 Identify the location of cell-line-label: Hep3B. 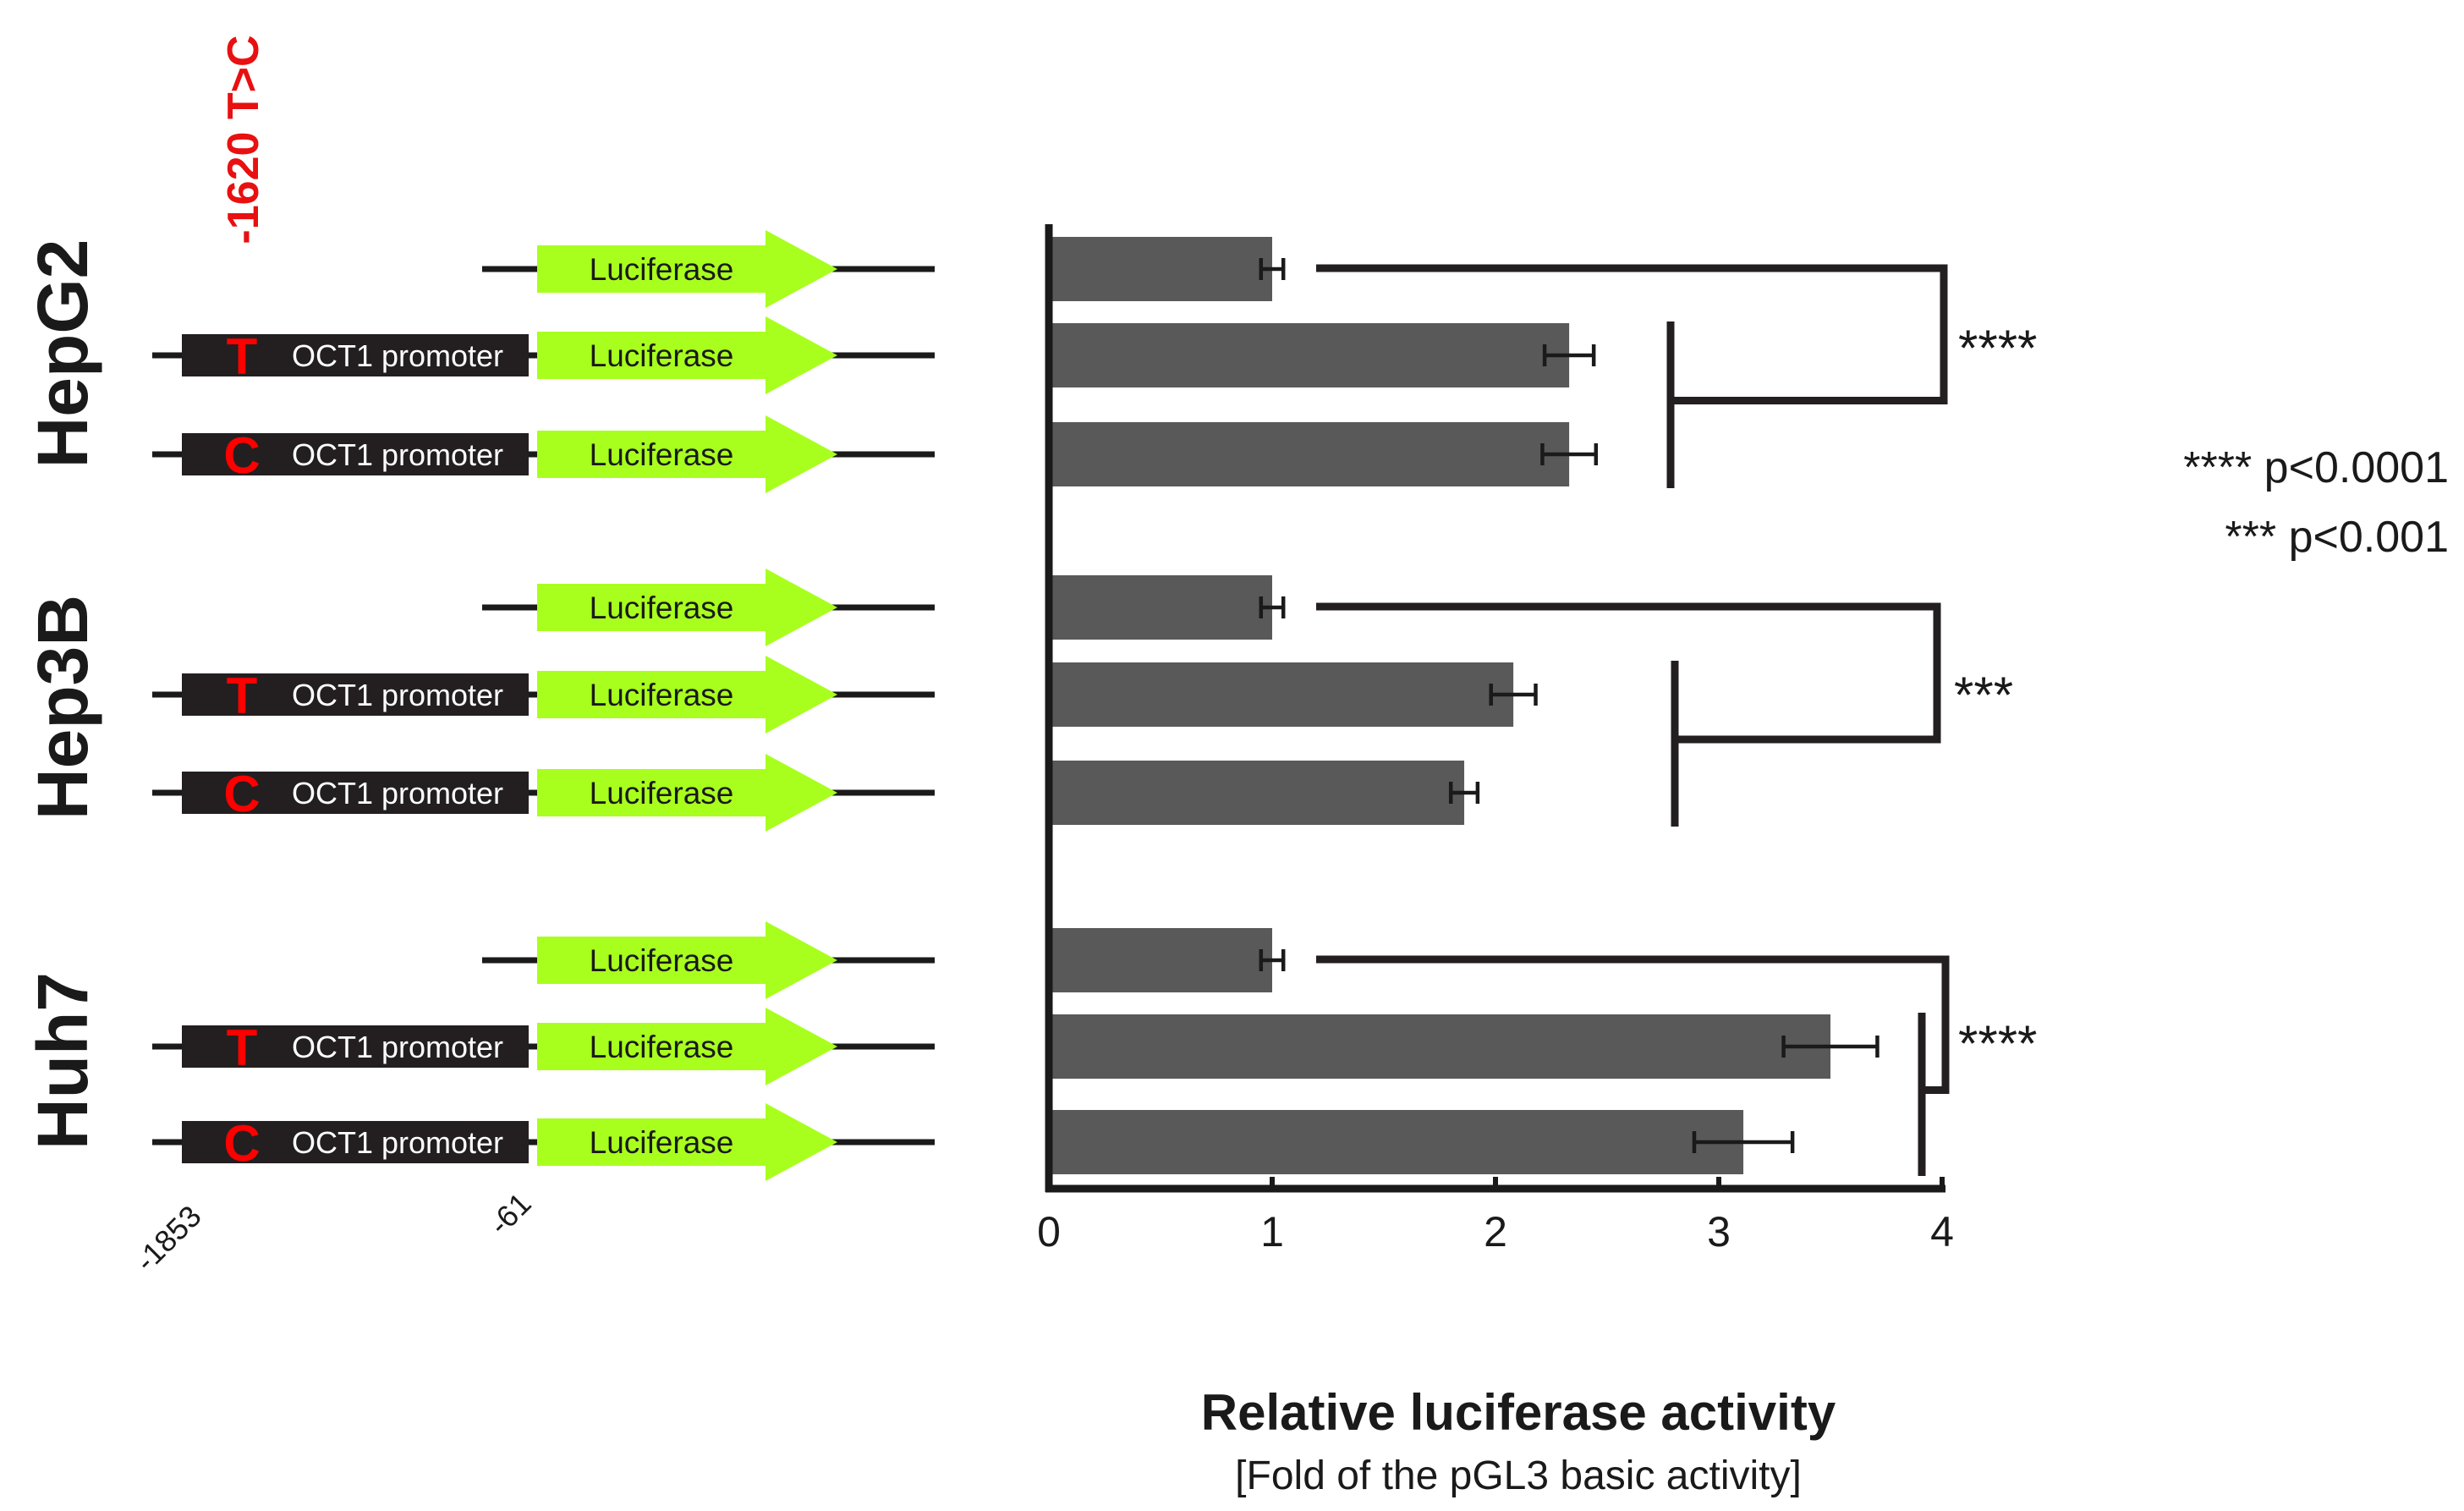
(63, 707).